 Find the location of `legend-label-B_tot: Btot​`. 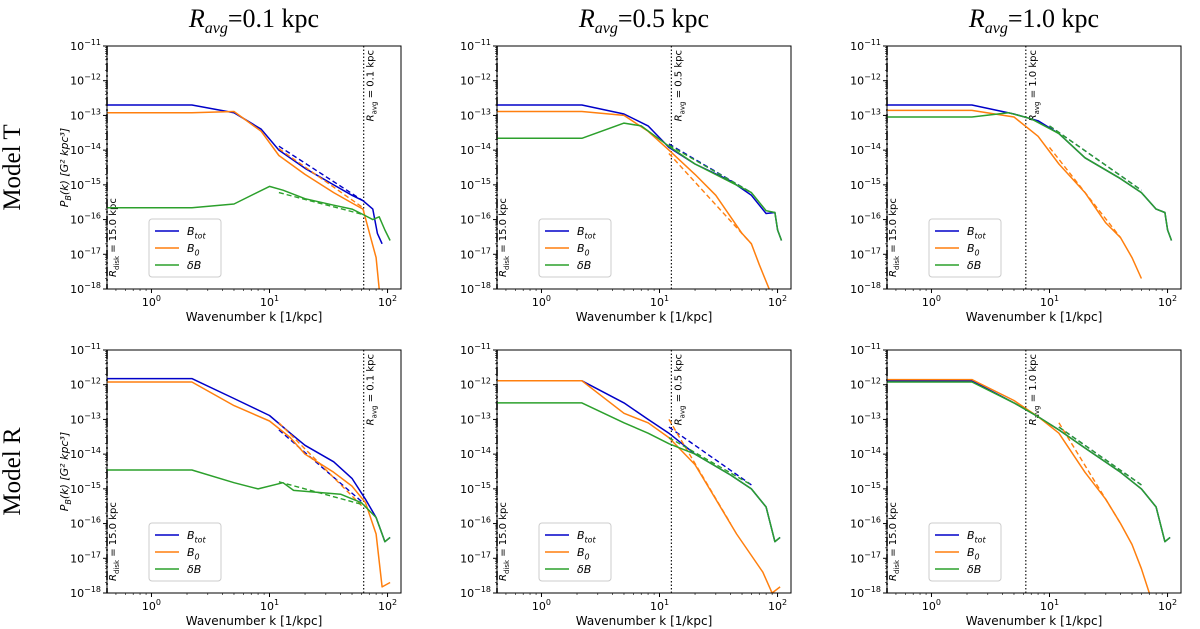

legend-label-B_tot: Btot​ is located at coordinates (196, 232).